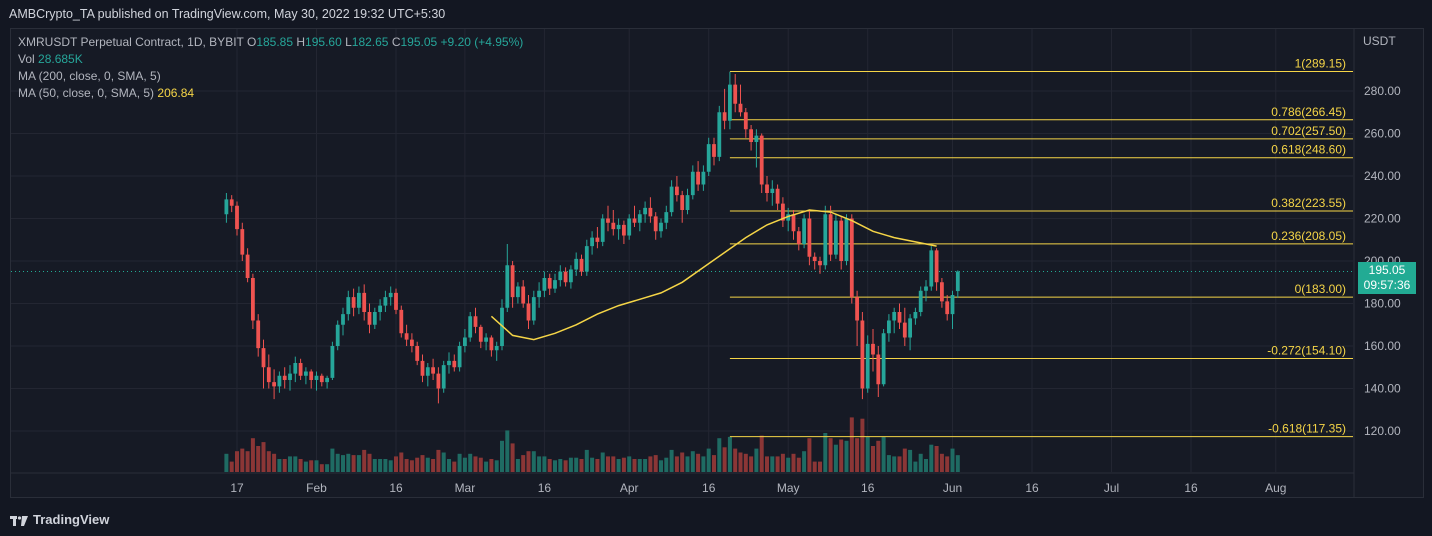 The height and width of the screenshot is (536, 1432). I want to click on ma50-label: MA (50, close, 0, SMA, 5), so click(86, 93).